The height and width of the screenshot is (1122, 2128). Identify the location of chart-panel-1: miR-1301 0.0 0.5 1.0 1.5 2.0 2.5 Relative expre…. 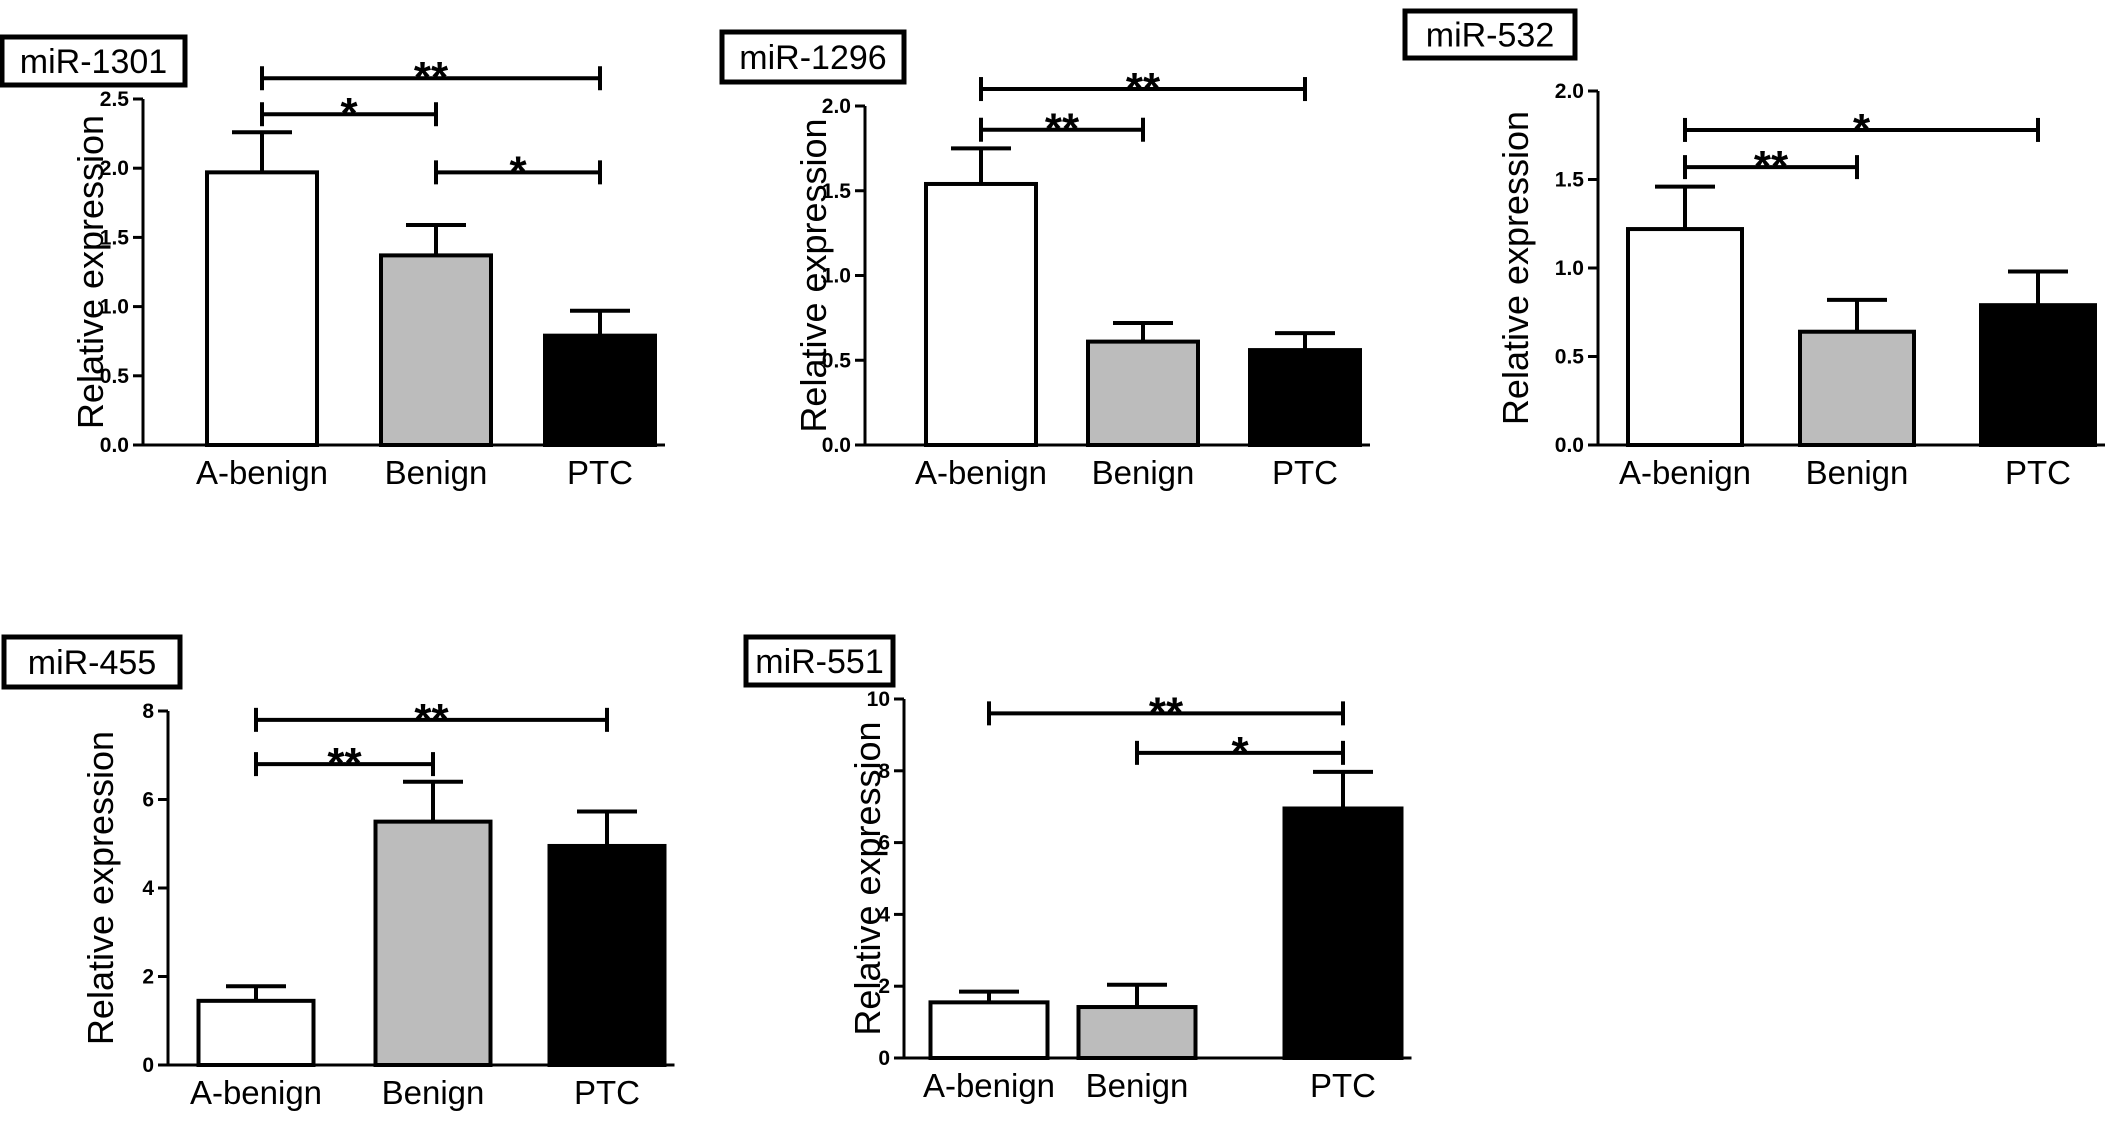
(332, 262).